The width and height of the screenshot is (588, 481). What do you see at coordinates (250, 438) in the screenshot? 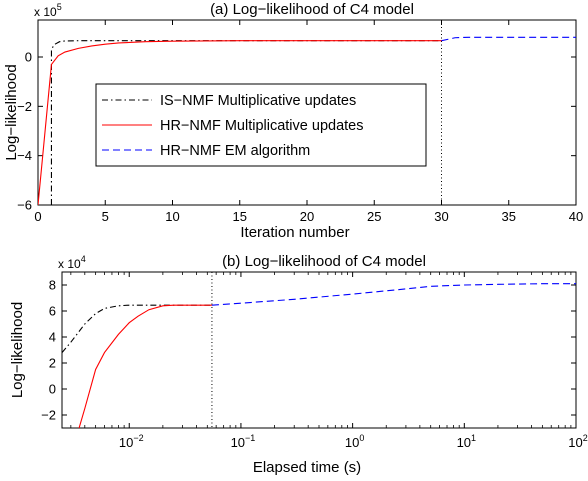
I see `x-tick-label-exponent: −1` at bounding box center [250, 438].